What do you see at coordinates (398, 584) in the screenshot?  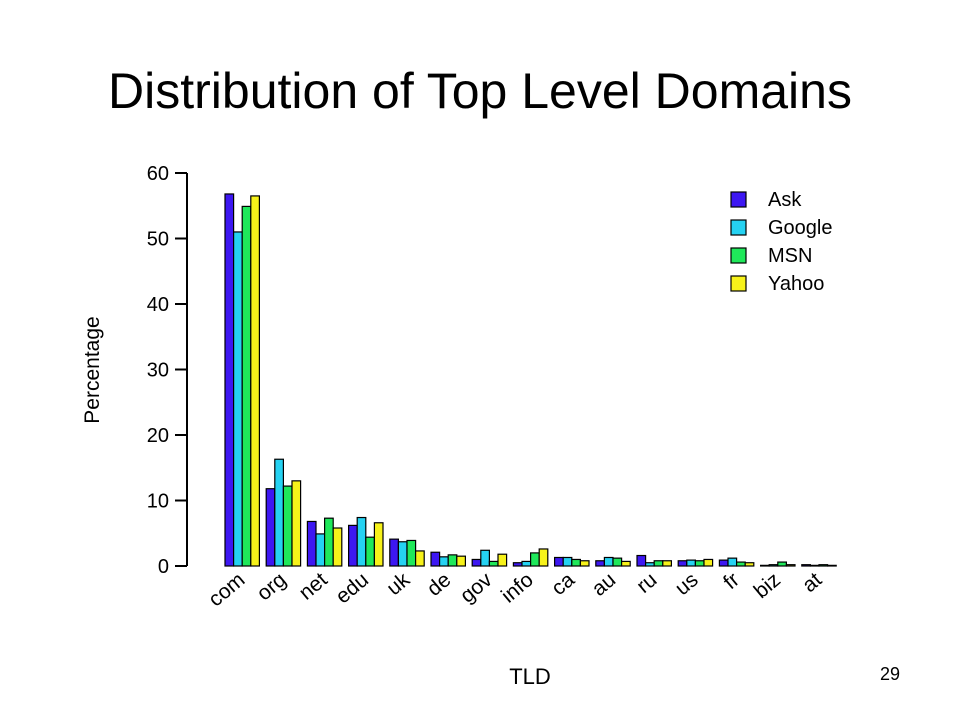 I see `x-tick-label: uk` at bounding box center [398, 584].